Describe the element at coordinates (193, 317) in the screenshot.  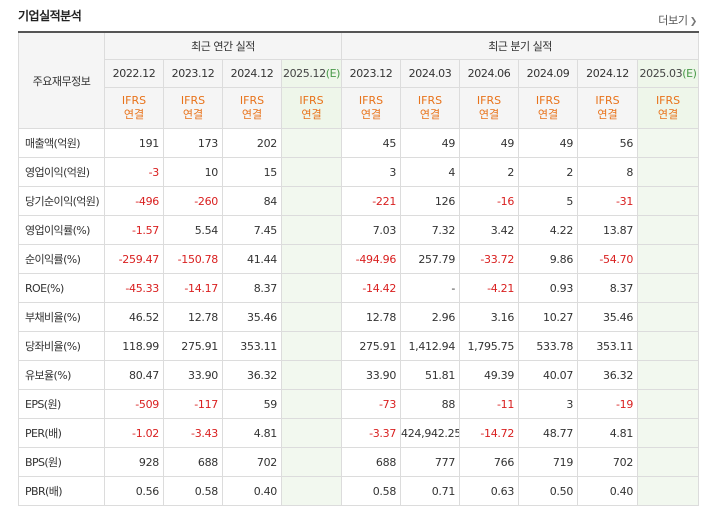
I see `table-cell: 12.78` at that location.